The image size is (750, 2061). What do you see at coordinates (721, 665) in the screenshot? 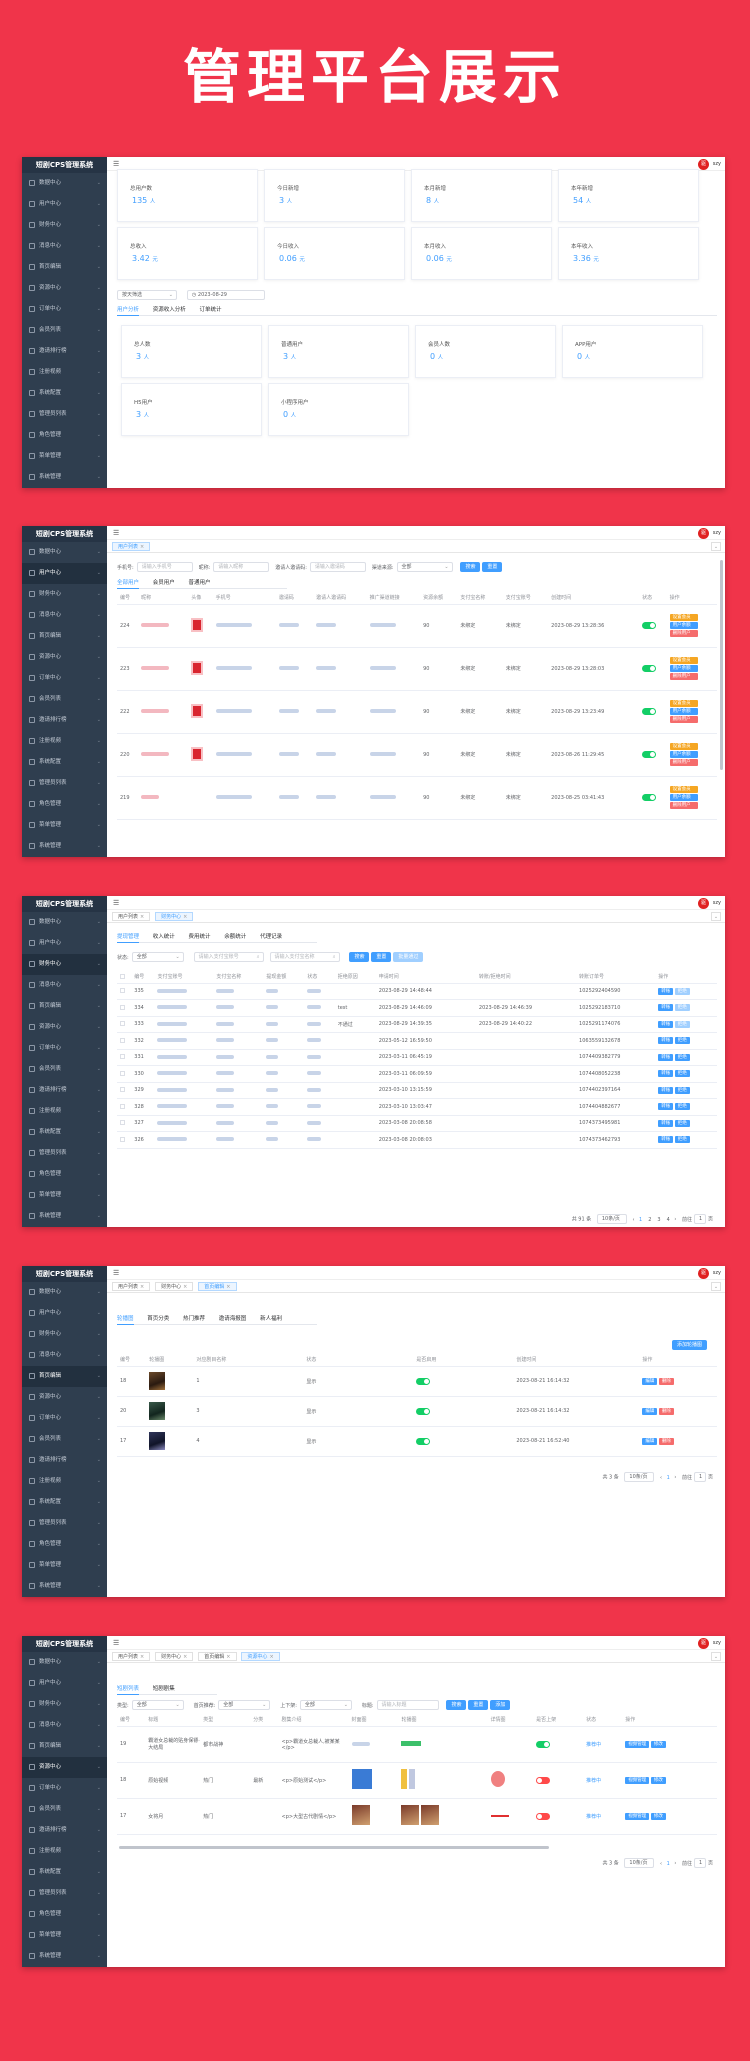
I see `scrollbar` at bounding box center [721, 665].